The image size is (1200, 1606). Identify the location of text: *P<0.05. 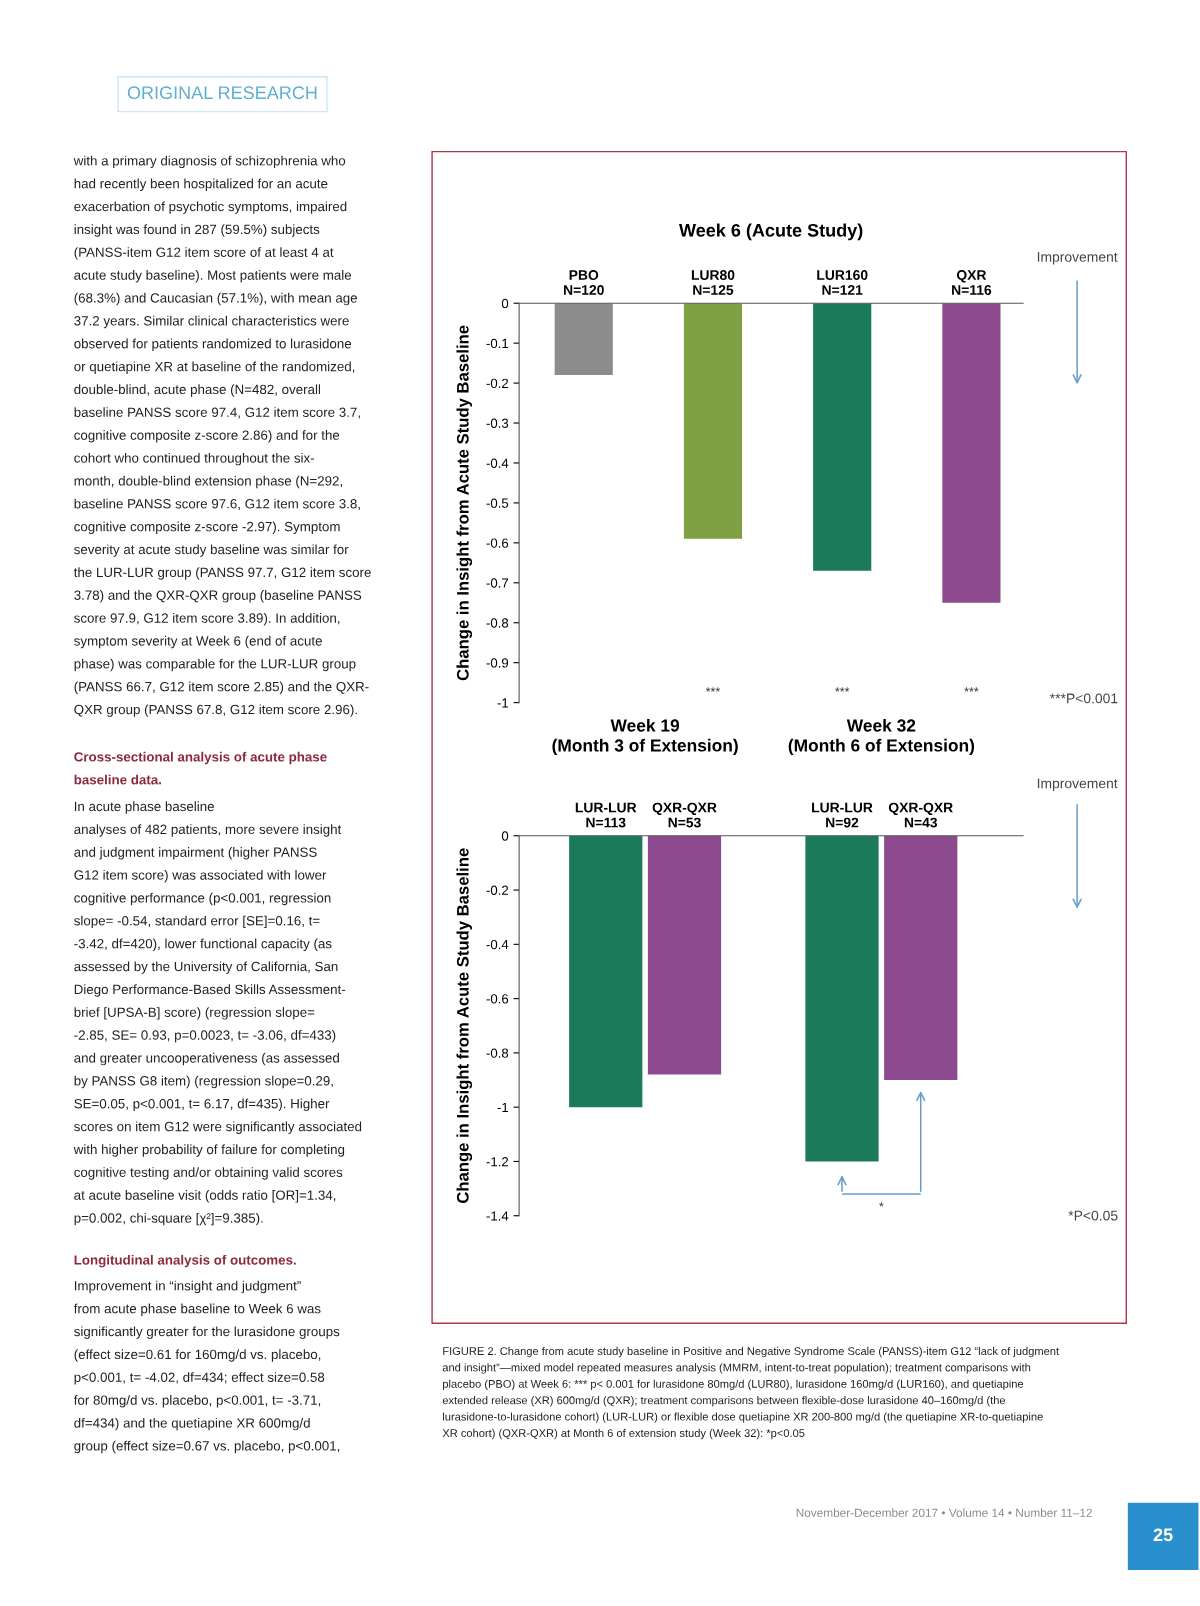
(1093, 1215).